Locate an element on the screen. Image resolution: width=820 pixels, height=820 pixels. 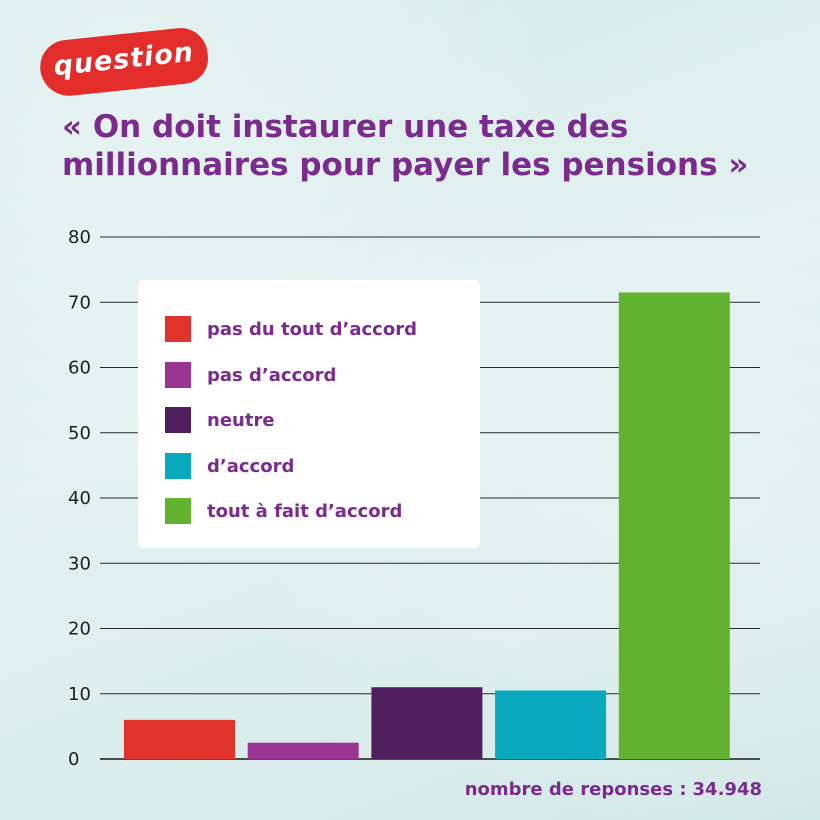
y-tick-label-10: 10 is located at coordinates (79, 694).